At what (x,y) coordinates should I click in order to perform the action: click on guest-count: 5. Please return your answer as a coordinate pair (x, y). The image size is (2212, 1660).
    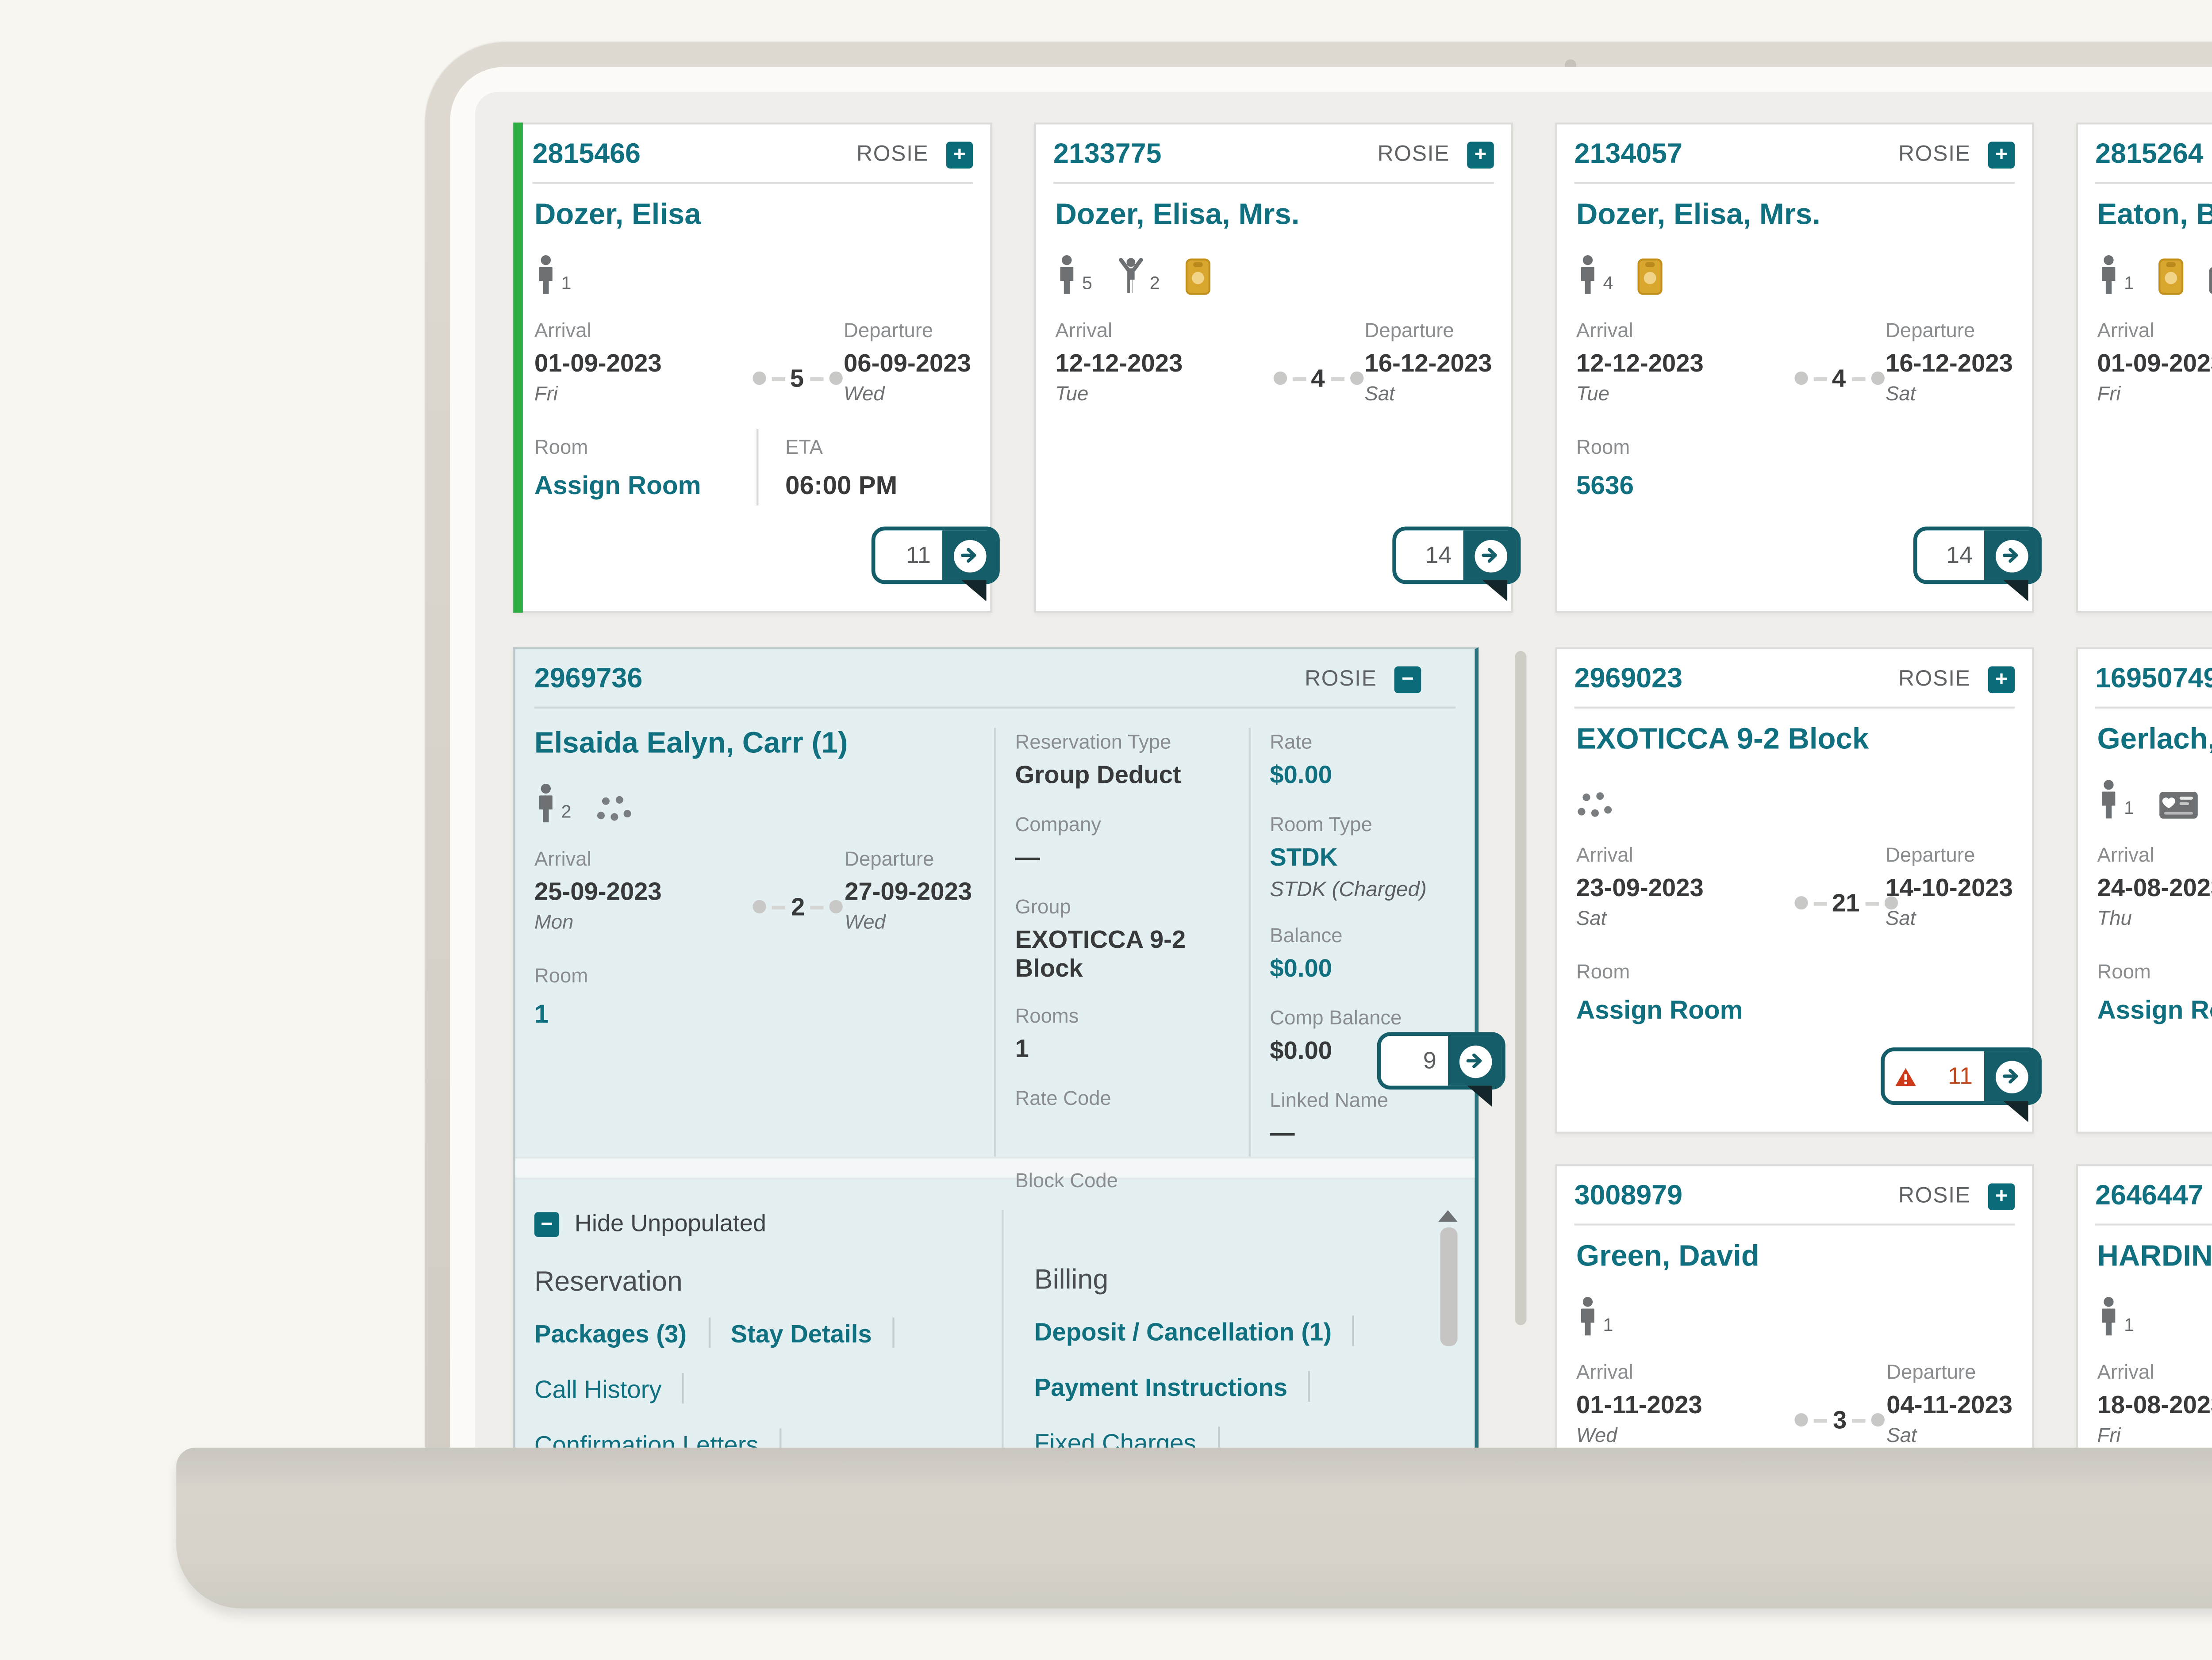
    Looking at the image, I should click on (1087, 284).